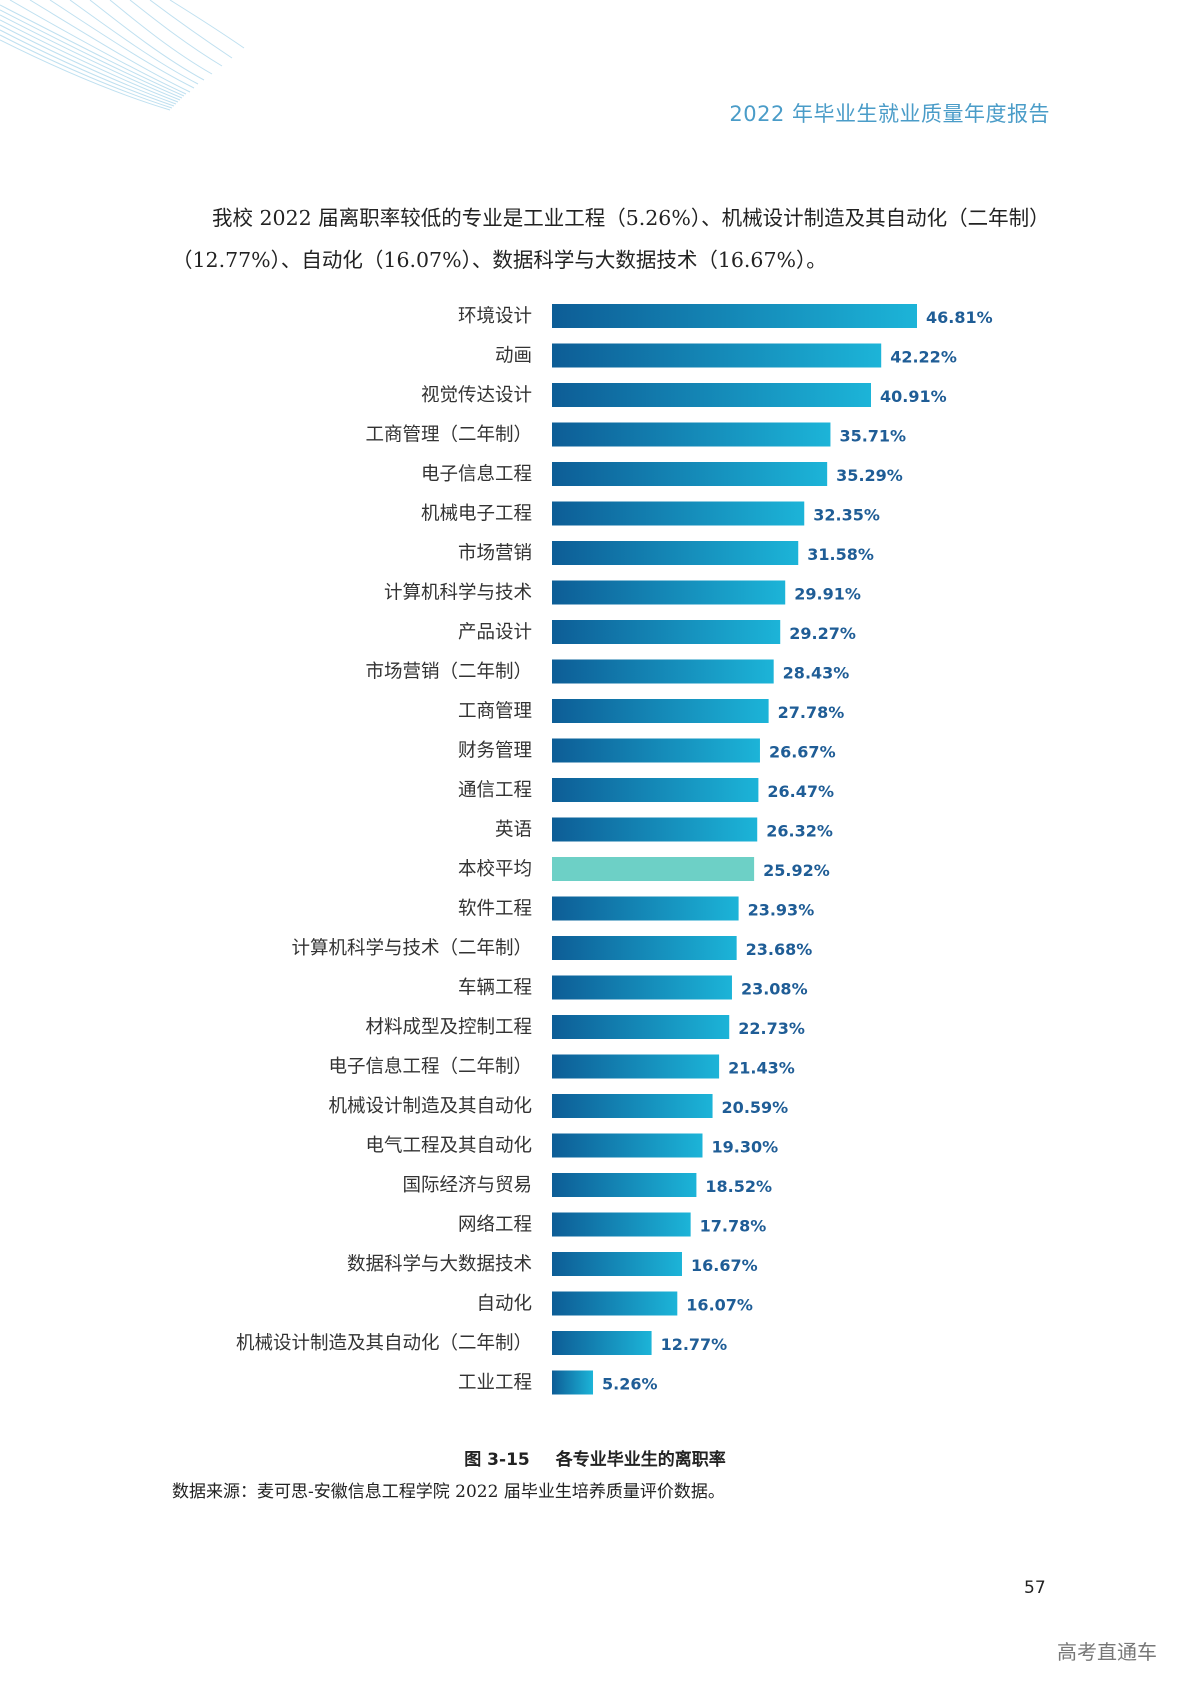 The image size is (1190, 1683). What do you see at coordinates (923, 357) in the screenshot?
I see `value-label: 42.22%` at bounding box center [923, 357].